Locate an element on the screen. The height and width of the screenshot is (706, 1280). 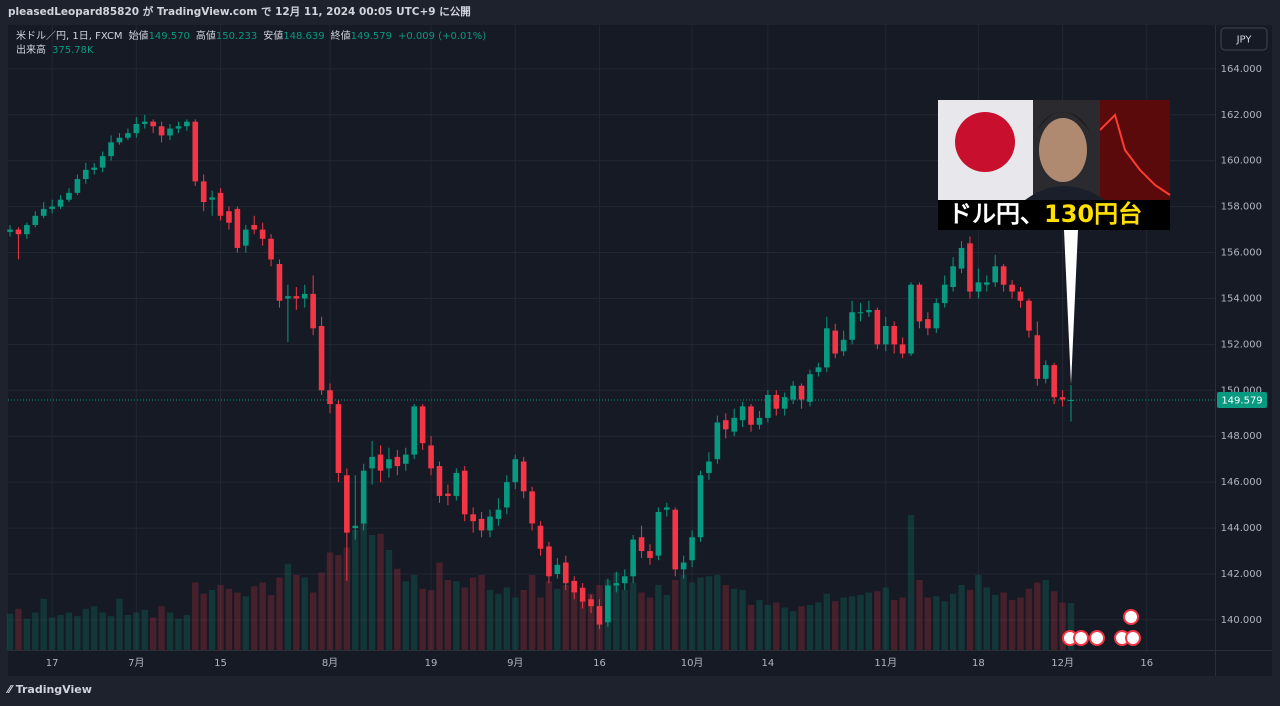
open-name: 始値 is located at coordinates (139, 35).